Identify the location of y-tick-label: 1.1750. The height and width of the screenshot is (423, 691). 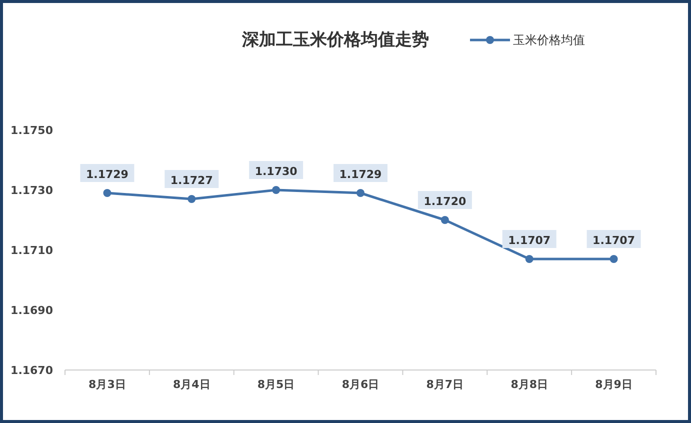
(32, 130).